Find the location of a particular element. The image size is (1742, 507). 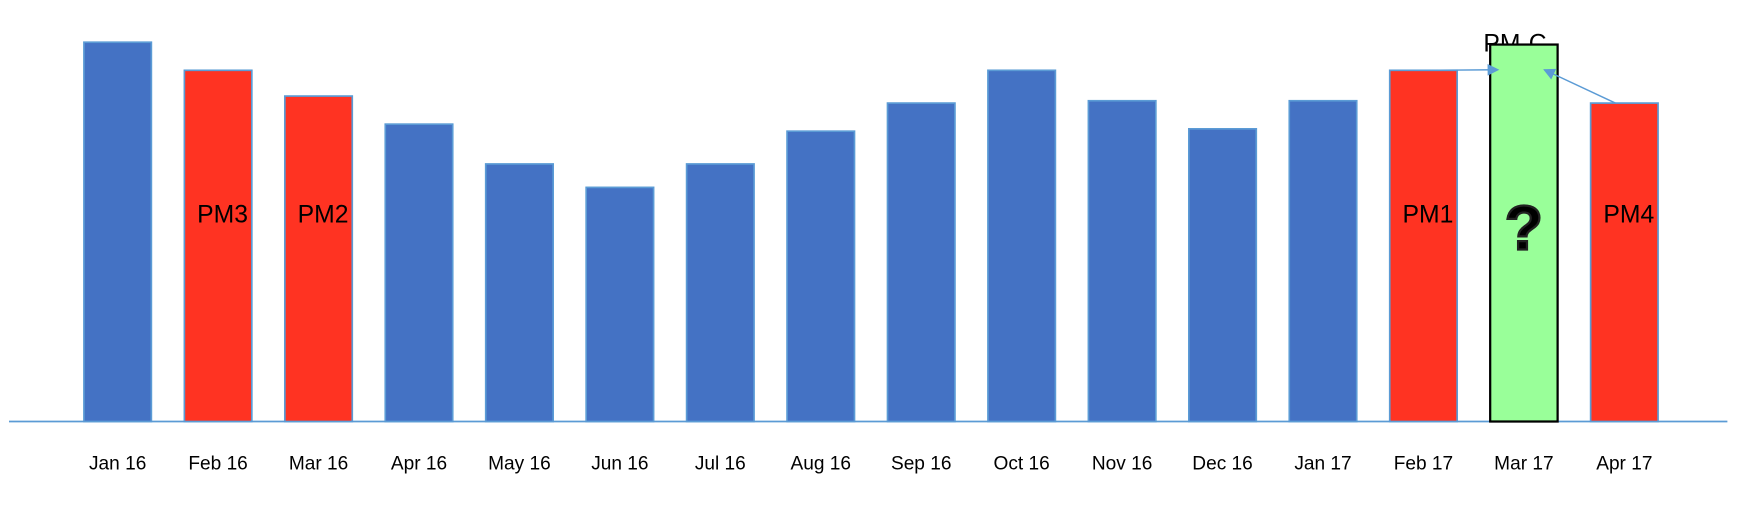

bar-label: PM1 is located at coordinates (1428, 214).